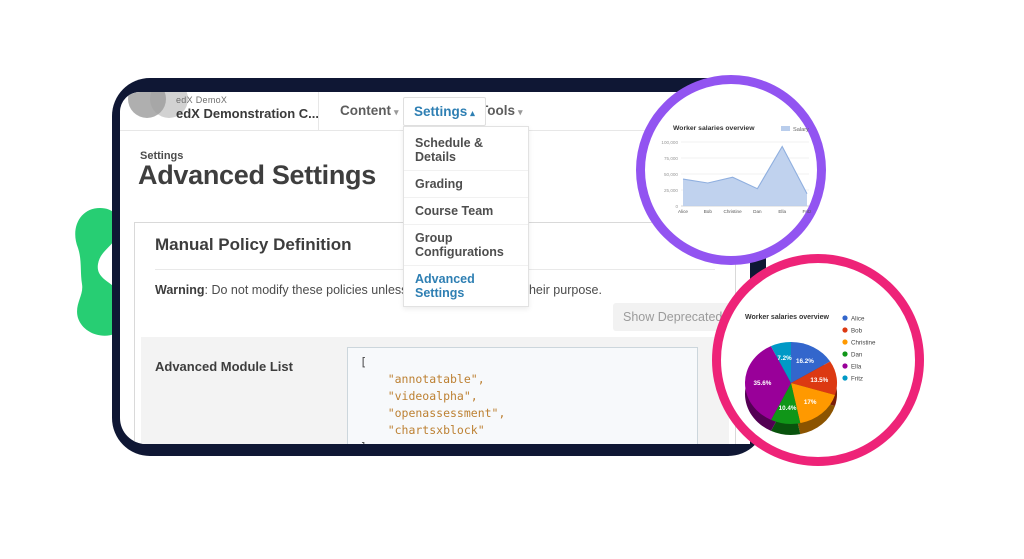  I want to click on code-line: ], so click(522, 441).